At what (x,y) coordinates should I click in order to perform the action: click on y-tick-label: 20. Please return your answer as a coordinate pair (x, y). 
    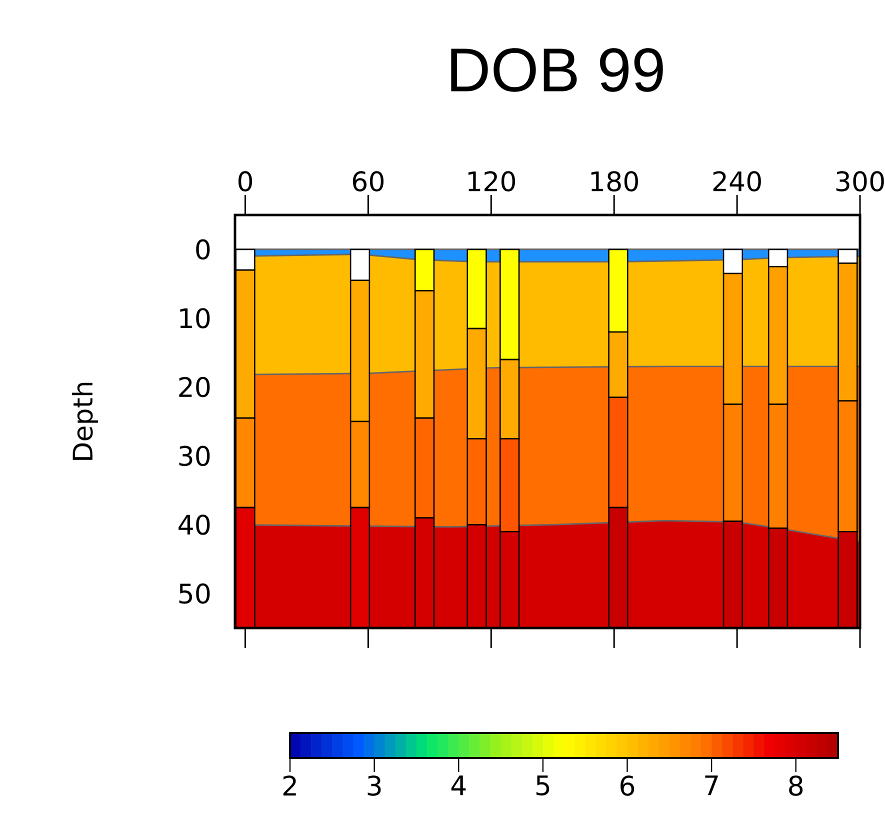
    Looking at the image, I should click on (194, 387).